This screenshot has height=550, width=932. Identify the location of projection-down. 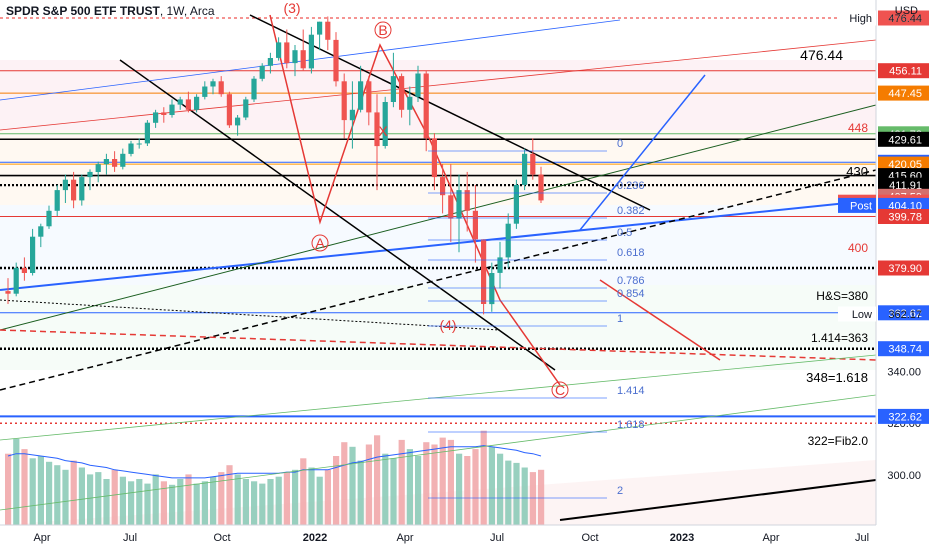
(660, 320).